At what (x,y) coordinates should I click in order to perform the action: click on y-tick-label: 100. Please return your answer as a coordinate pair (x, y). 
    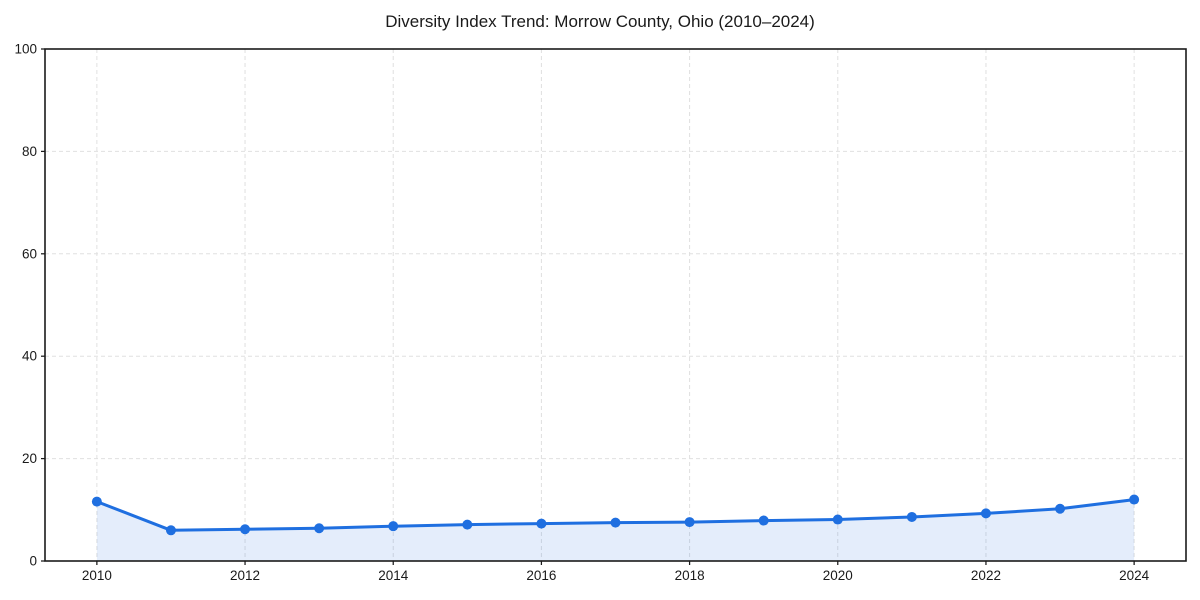
    Looking at the image, I should click on (25, 49).